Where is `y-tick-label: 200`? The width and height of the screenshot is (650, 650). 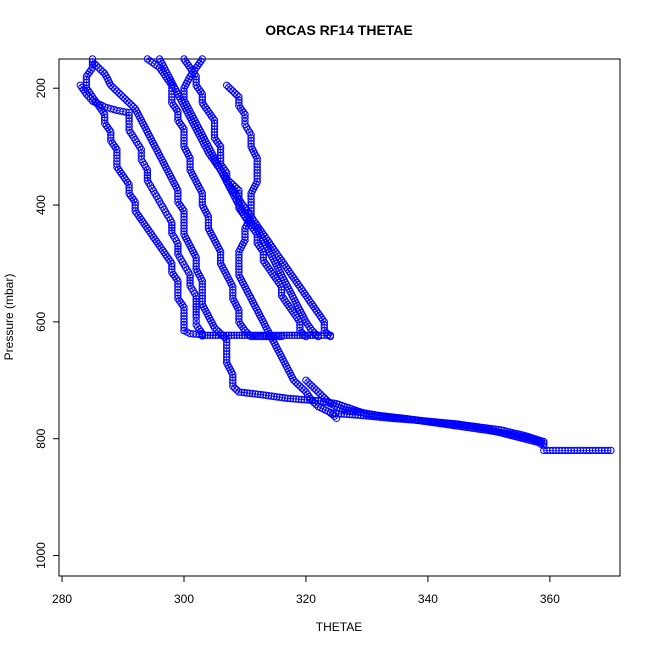
y-tick-label: 200 is located at coordinates (41, 88).